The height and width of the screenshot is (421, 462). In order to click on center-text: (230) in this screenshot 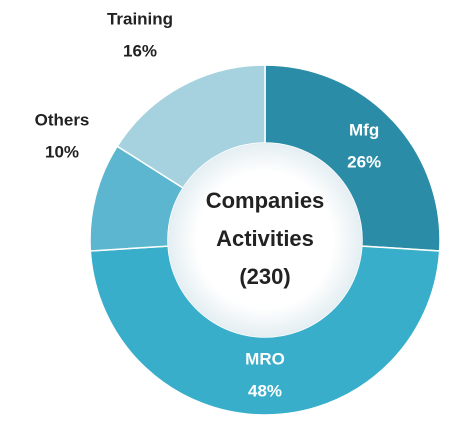, I will do `click(264, 276)`.